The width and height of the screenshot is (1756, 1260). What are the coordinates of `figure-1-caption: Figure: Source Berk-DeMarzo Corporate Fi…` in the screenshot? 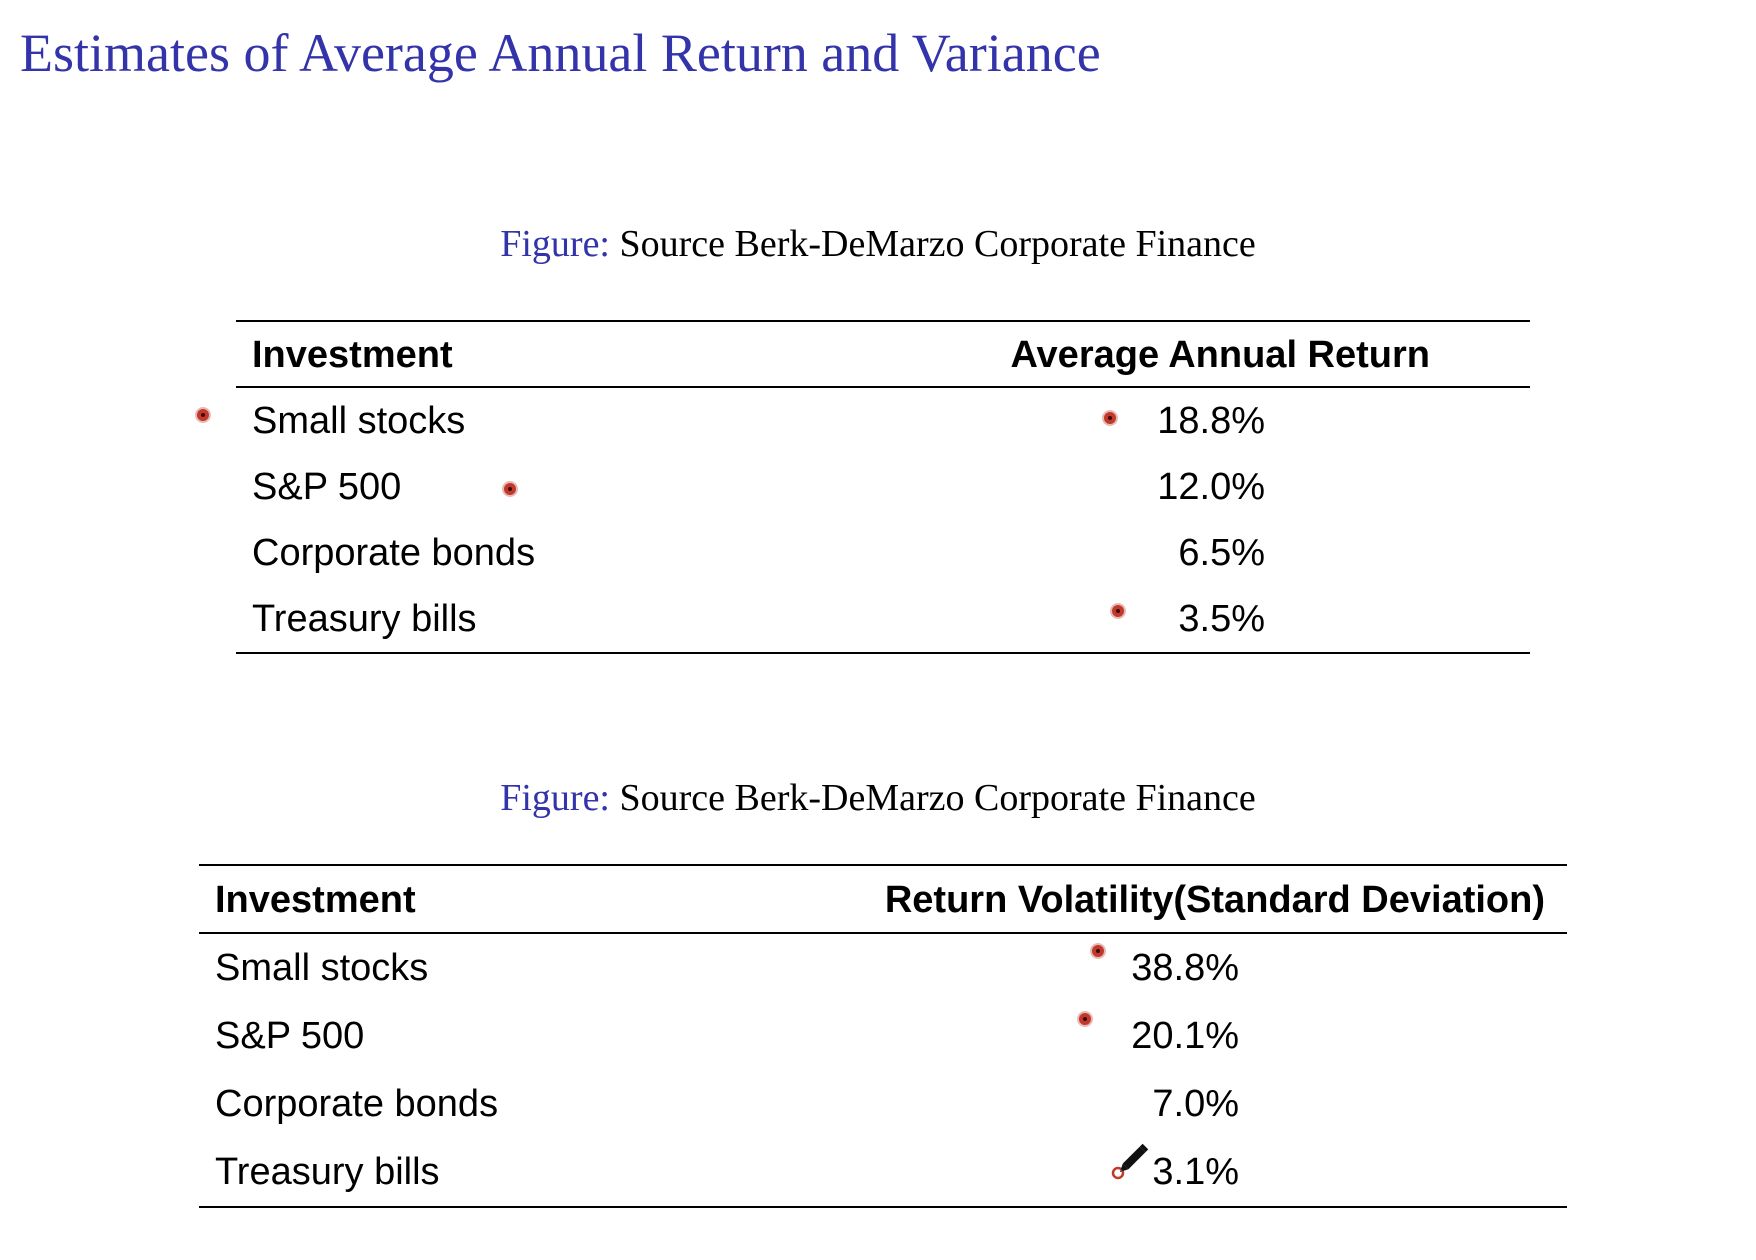 It's located at (878, 244).